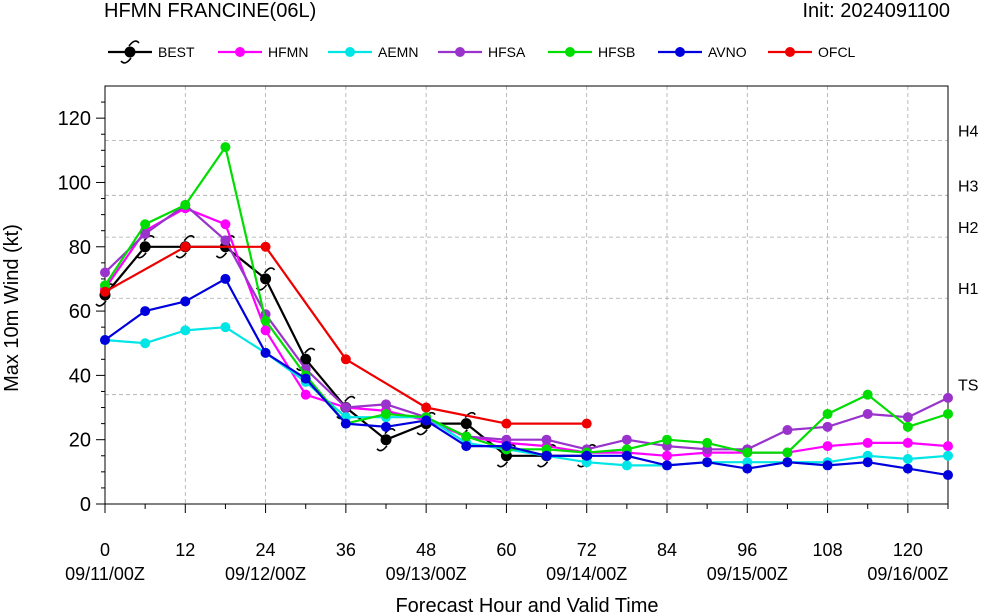  Describe the element at coordinates (266, 550) in the screenshot. I see `x-tick-label: 24` at that location.